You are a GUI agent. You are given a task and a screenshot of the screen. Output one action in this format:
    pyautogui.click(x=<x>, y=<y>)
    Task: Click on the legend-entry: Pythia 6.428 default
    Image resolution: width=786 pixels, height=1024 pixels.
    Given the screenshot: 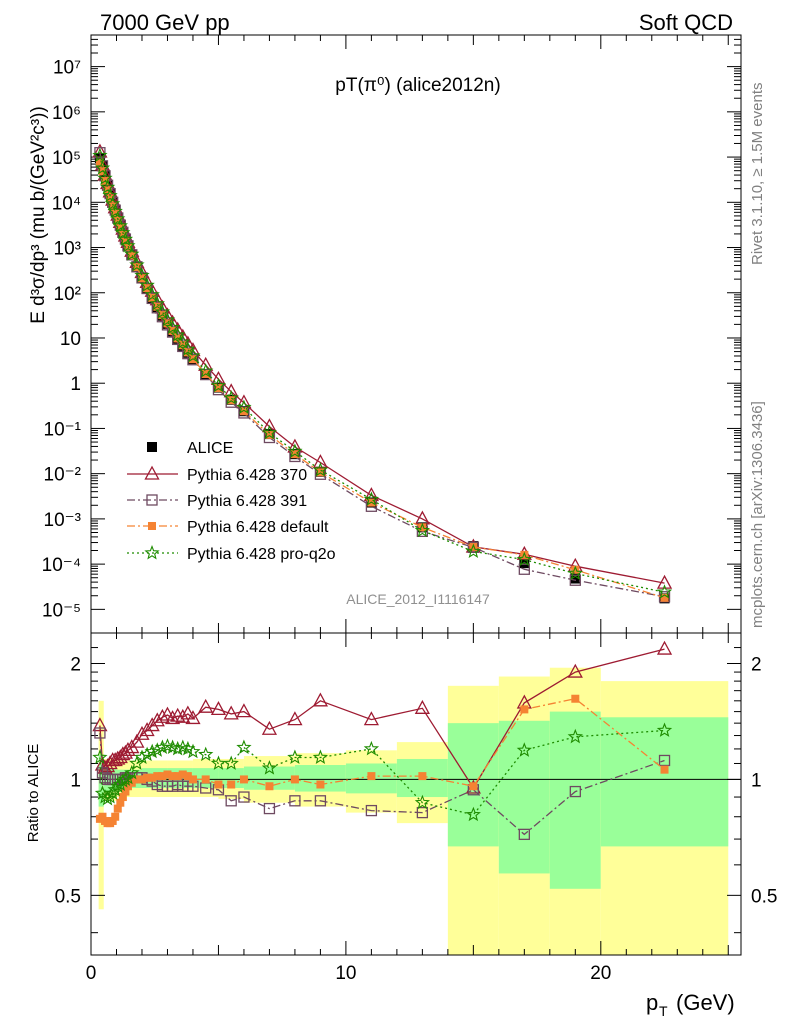 What is the action you would take?
    pyautogui.click(x=228, y=527)
    